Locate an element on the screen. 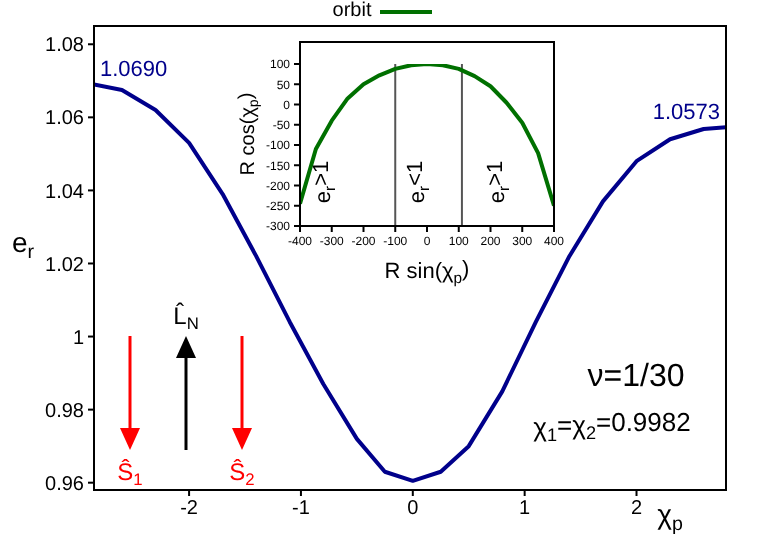  x-axis-title: R sin(χ$_{p}$) is located at coordinates (427, 272).